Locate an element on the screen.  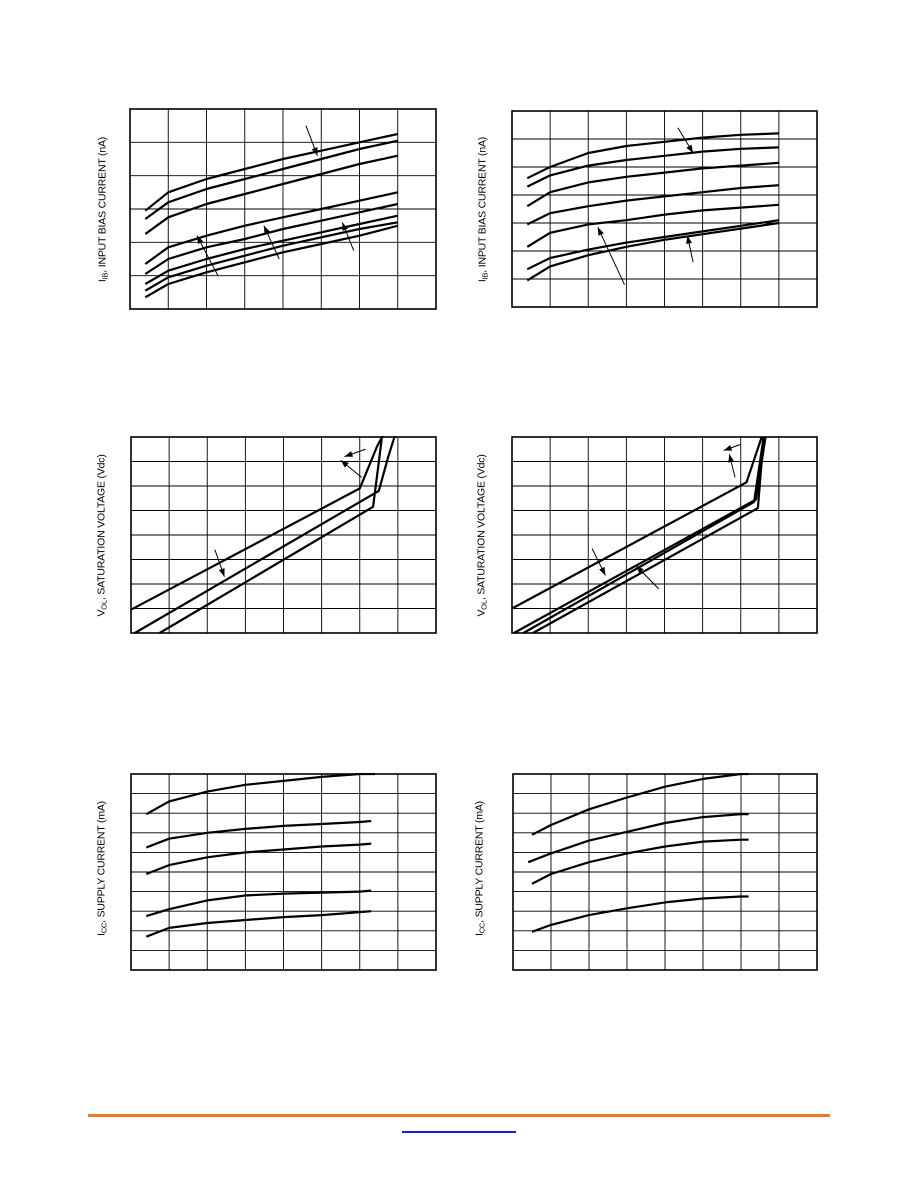
footer-rule is located at coordinates (459, 1115).